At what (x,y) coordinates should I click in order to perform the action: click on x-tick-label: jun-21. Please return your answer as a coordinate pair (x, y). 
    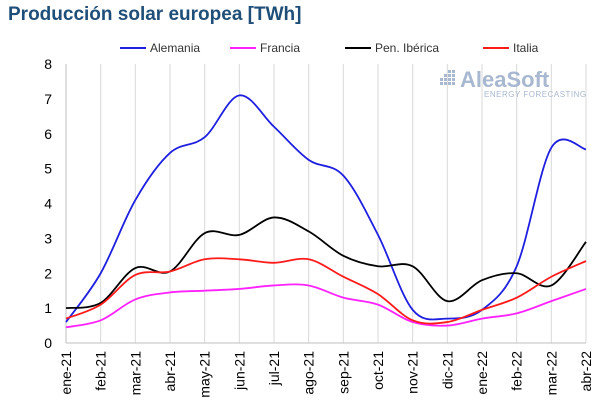
    Looking at the image, I should click on (239, 371).